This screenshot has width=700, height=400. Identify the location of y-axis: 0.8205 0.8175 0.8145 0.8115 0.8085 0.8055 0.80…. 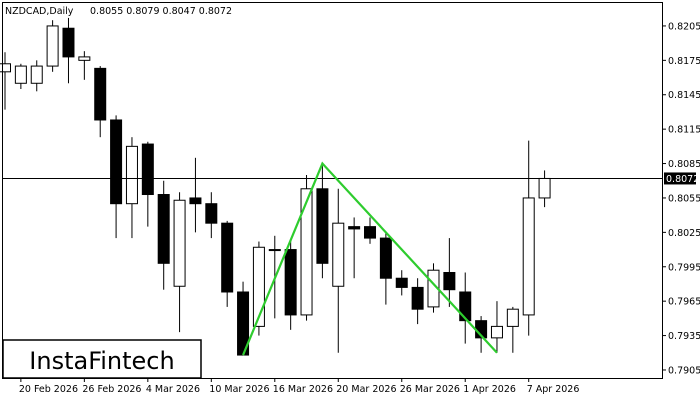
(681, 198).